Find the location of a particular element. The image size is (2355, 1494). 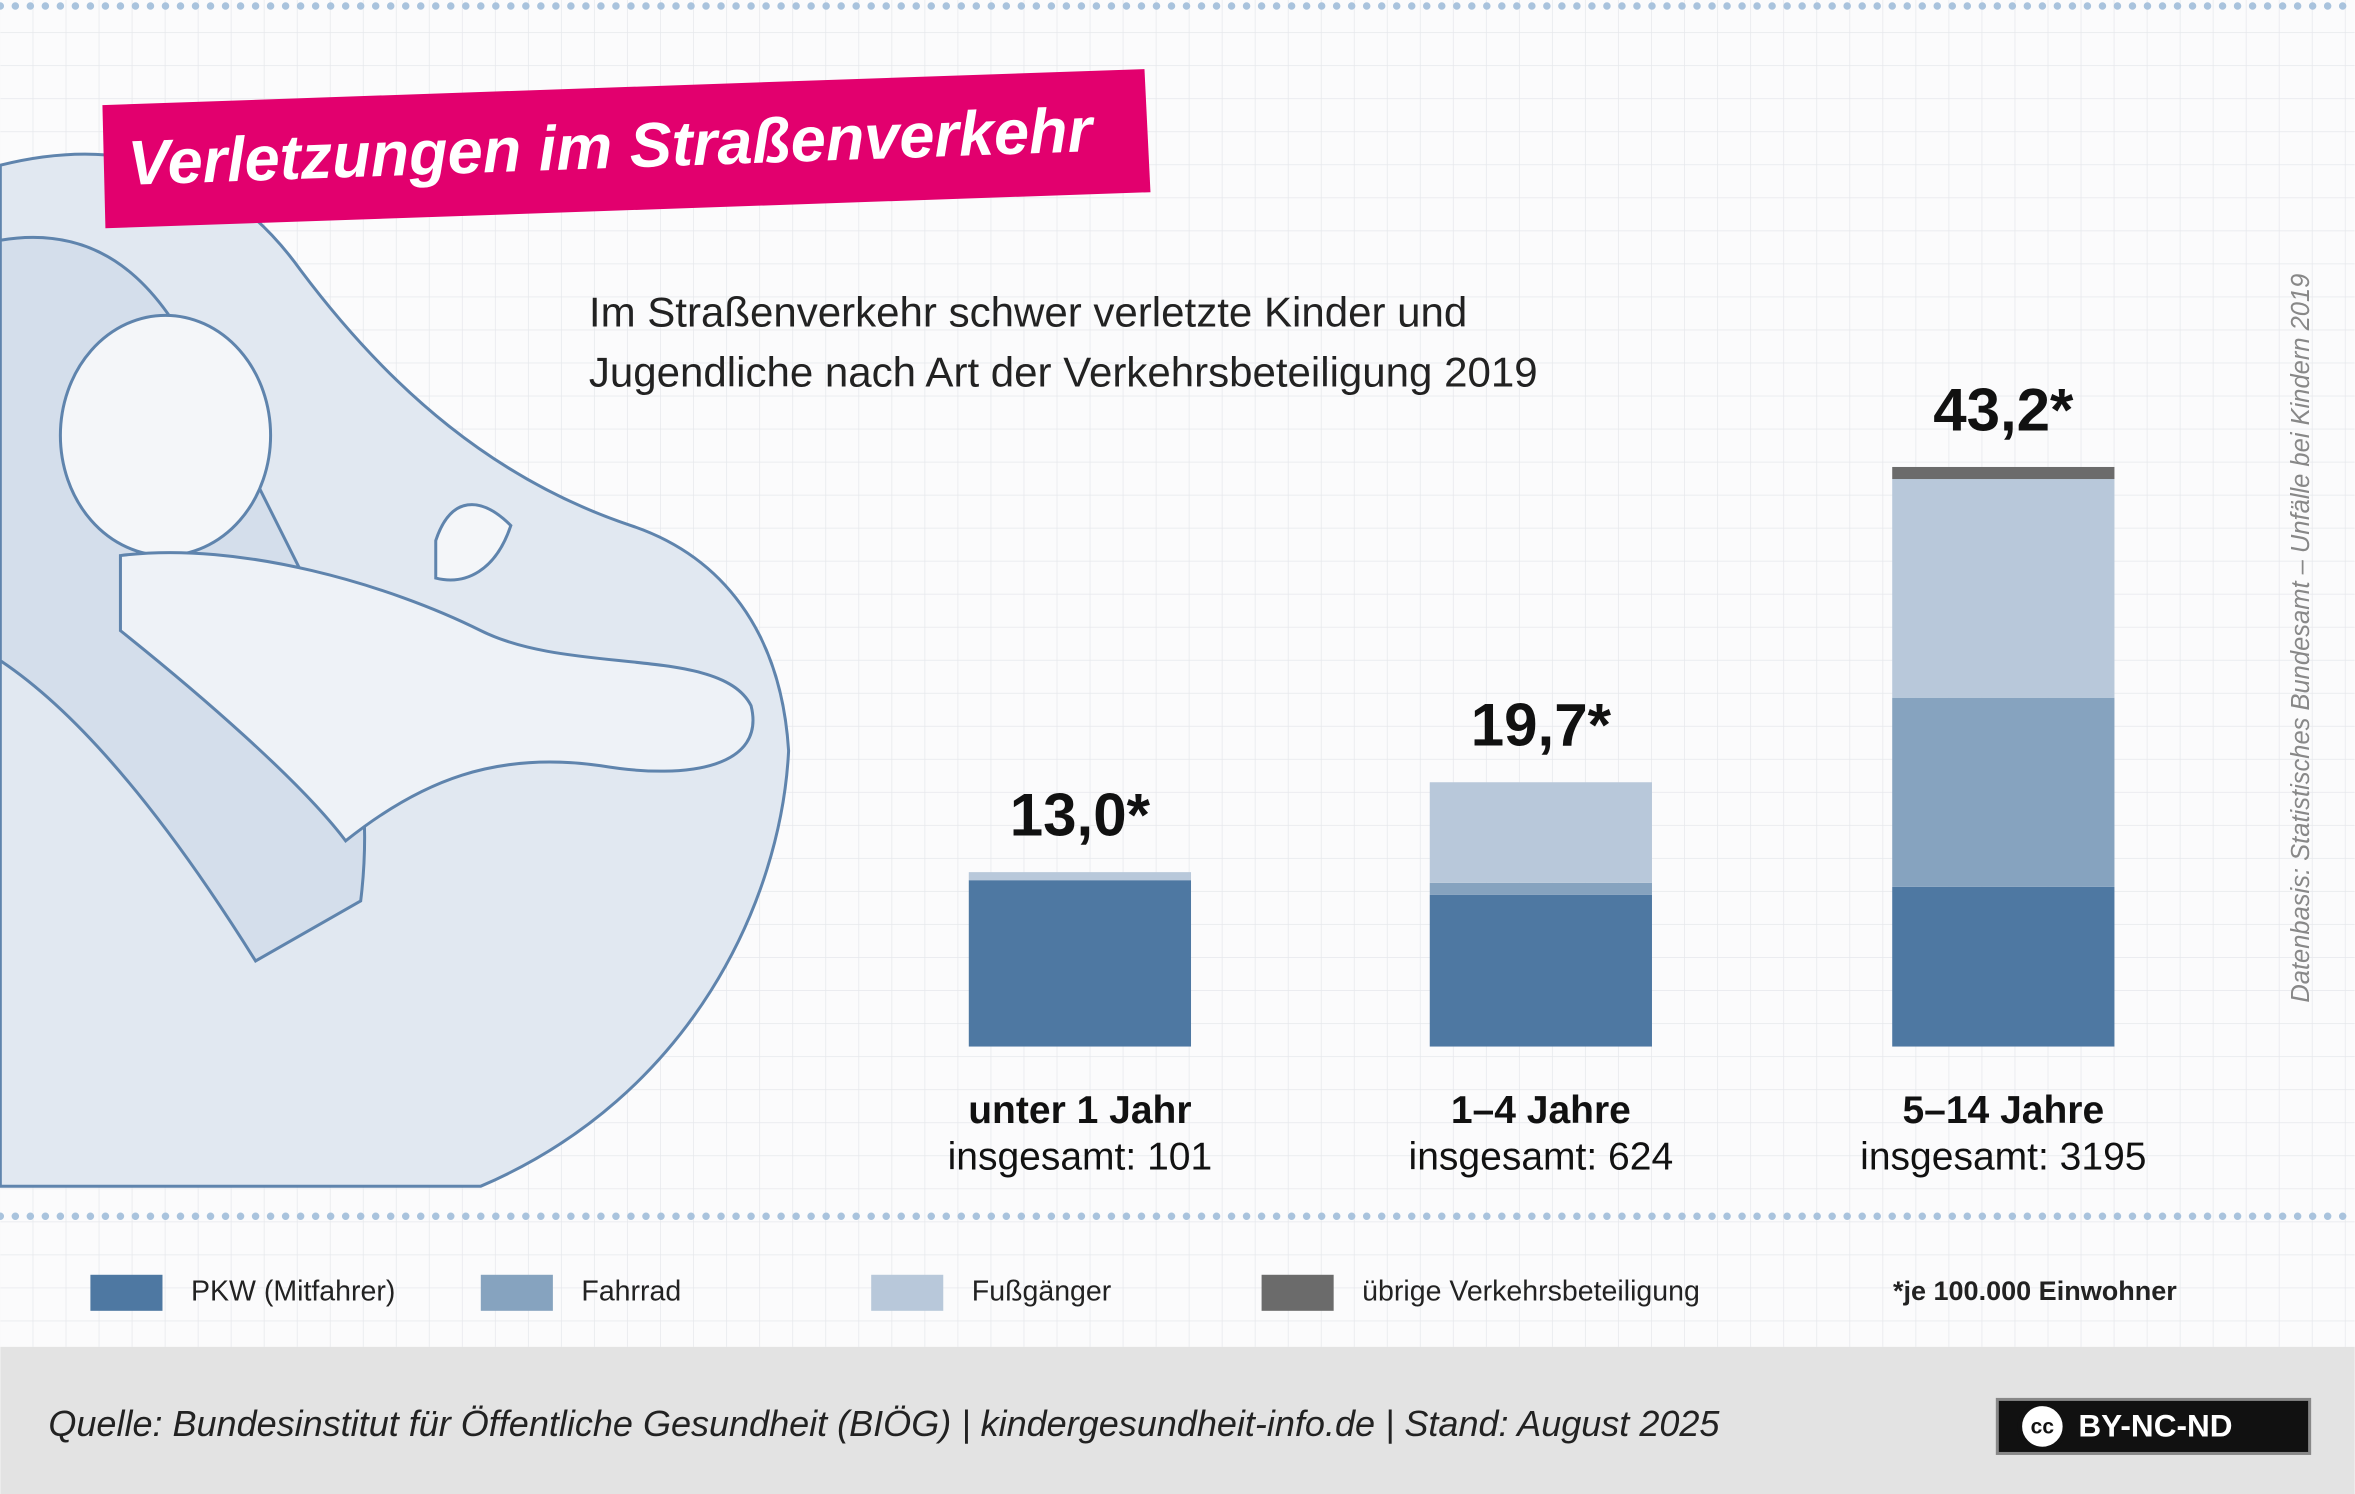

license-text: BY-NC-ND is located at coordinates (2155, 1425).